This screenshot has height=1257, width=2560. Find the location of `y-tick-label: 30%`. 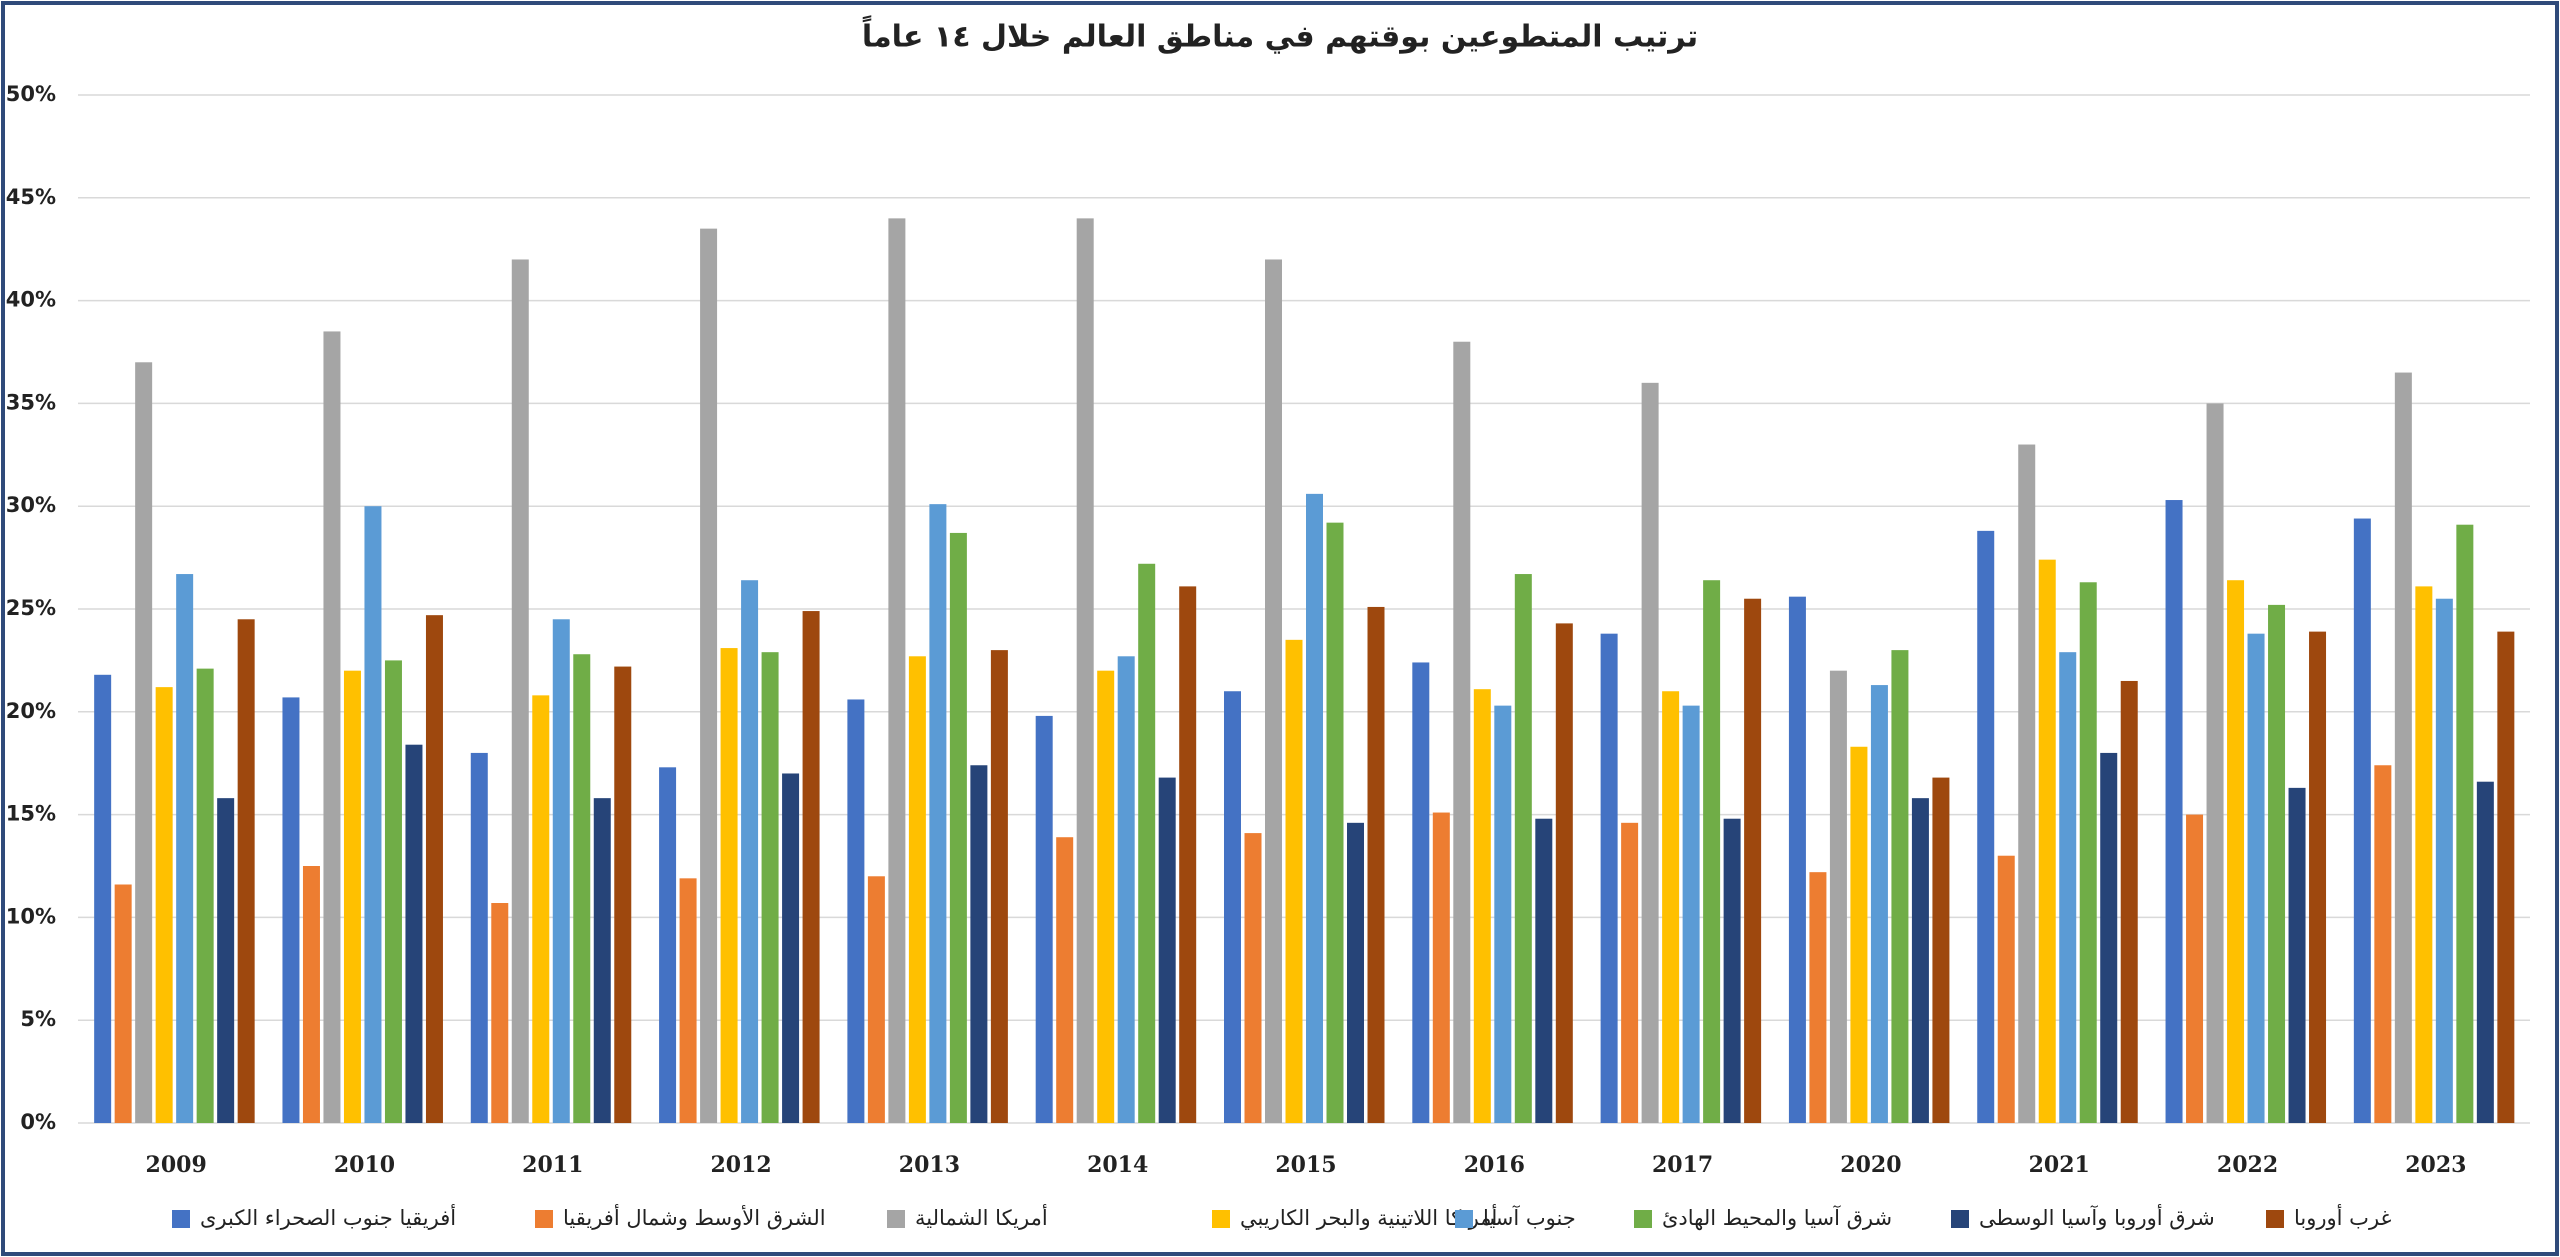

y-tick-label: 30% is located at coordinates (31, 505).